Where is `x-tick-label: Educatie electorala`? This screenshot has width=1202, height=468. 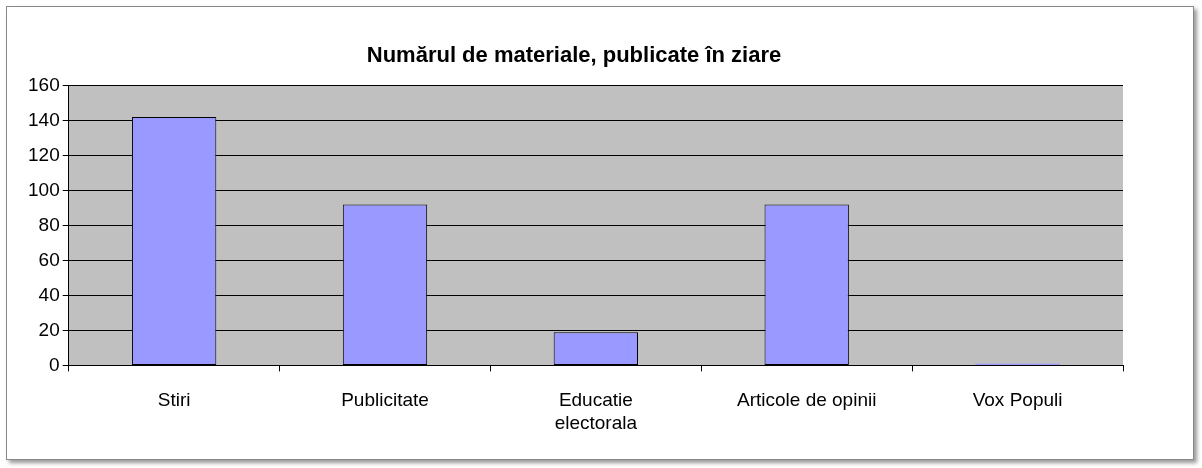
x-tick-label: Educatie electorala is located at coordinates (596, 411).